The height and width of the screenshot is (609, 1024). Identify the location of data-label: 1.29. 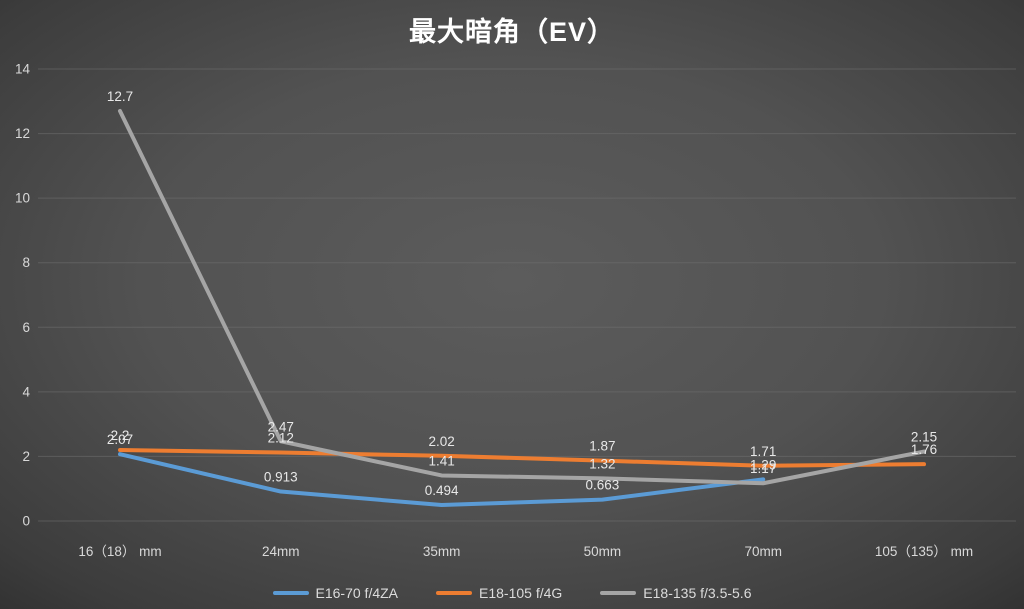
(763, 464).